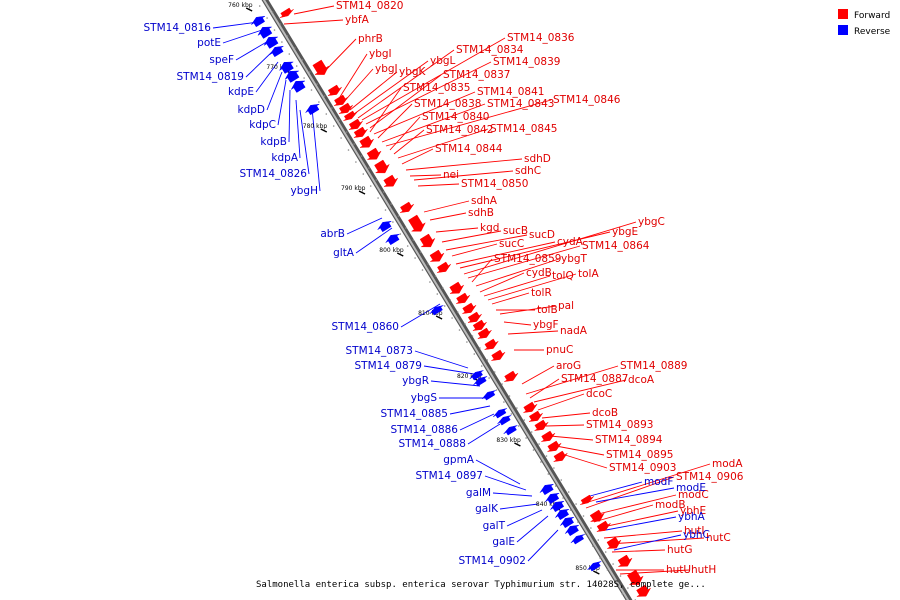 The image size is (900, 600). What do you see at coordinates (566, 306) in the screenshot?
I see `gene-label-pal: pal` at bounding box center [566, 306].